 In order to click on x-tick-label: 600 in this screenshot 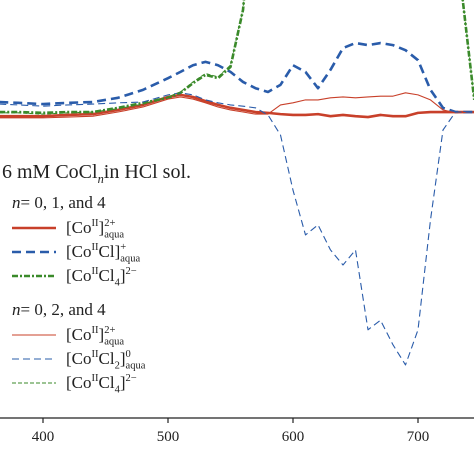, I will do `click(293, 437)`.